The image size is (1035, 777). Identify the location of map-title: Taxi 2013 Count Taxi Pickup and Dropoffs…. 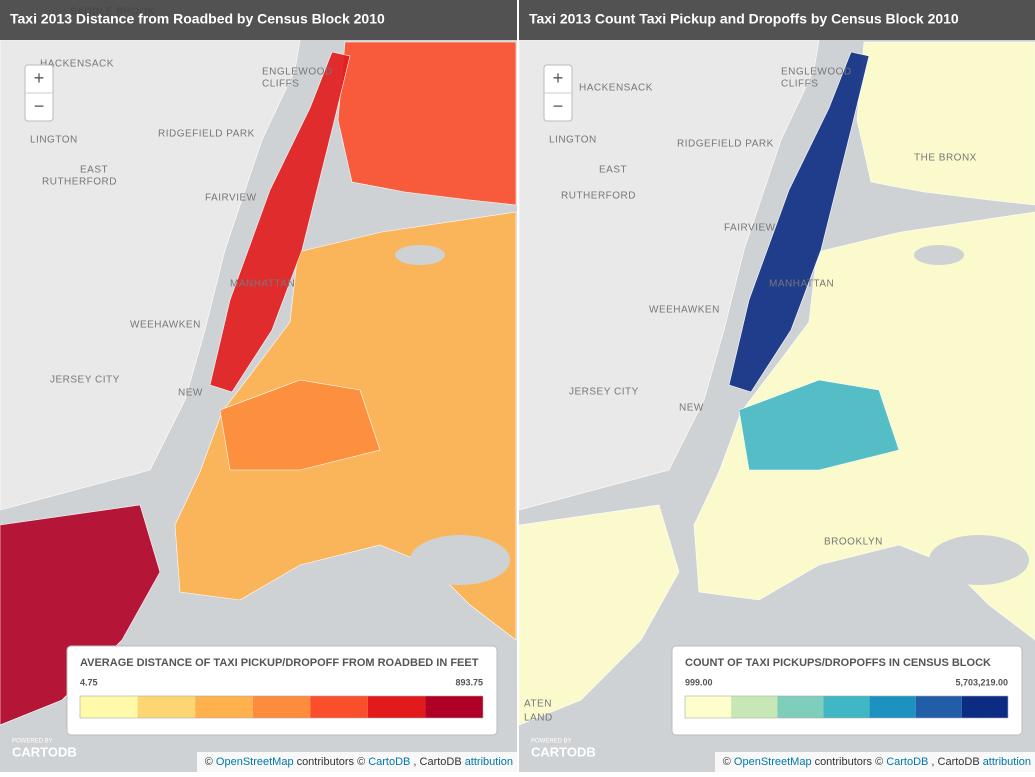
(744, 19).